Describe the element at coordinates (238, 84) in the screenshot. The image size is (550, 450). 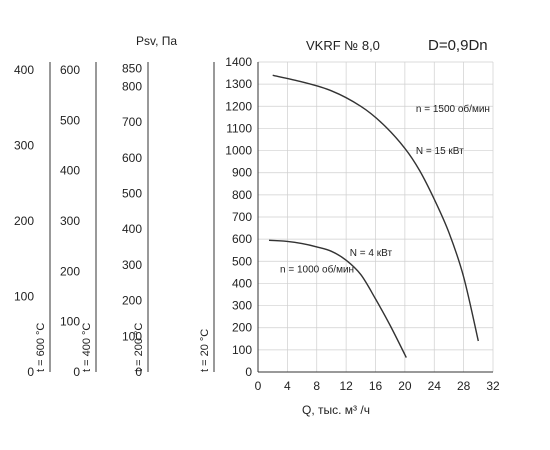
I see `y-tick-label: 1300` at that location.